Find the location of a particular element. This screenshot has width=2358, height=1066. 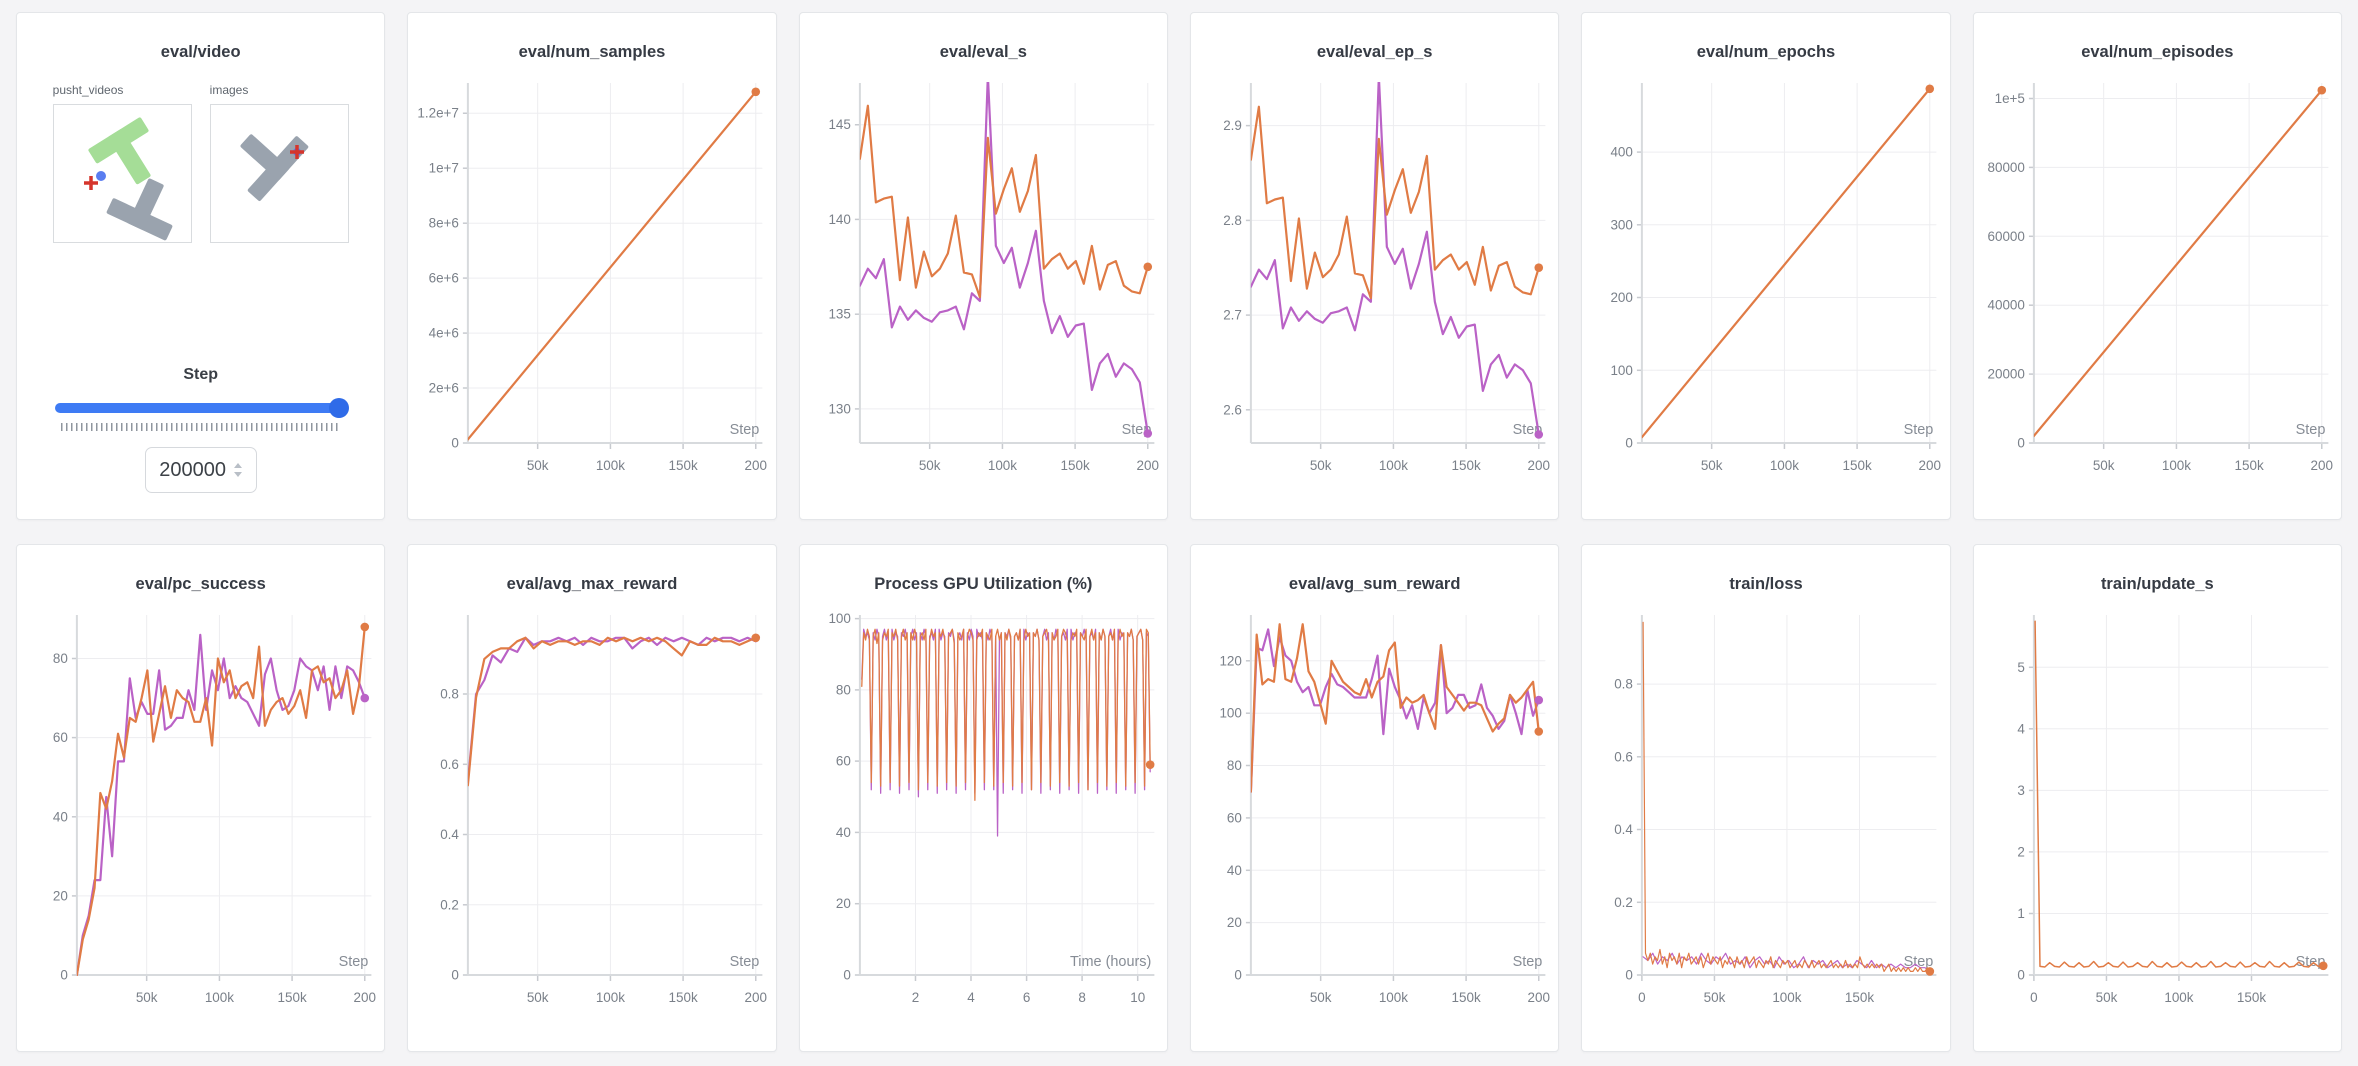

panel-title: Process GPU Utilization (%) is located at coordinates (983, 584).